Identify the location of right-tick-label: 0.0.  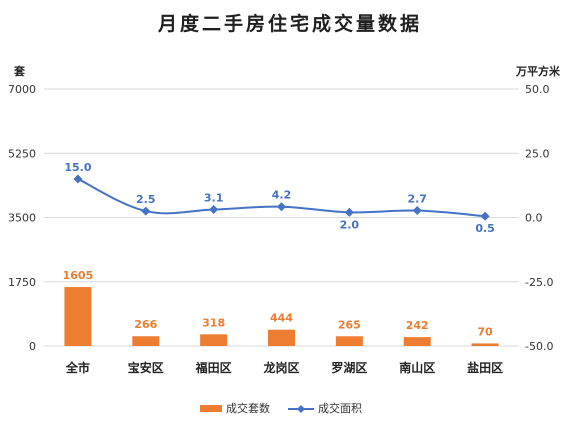
(534, 218).